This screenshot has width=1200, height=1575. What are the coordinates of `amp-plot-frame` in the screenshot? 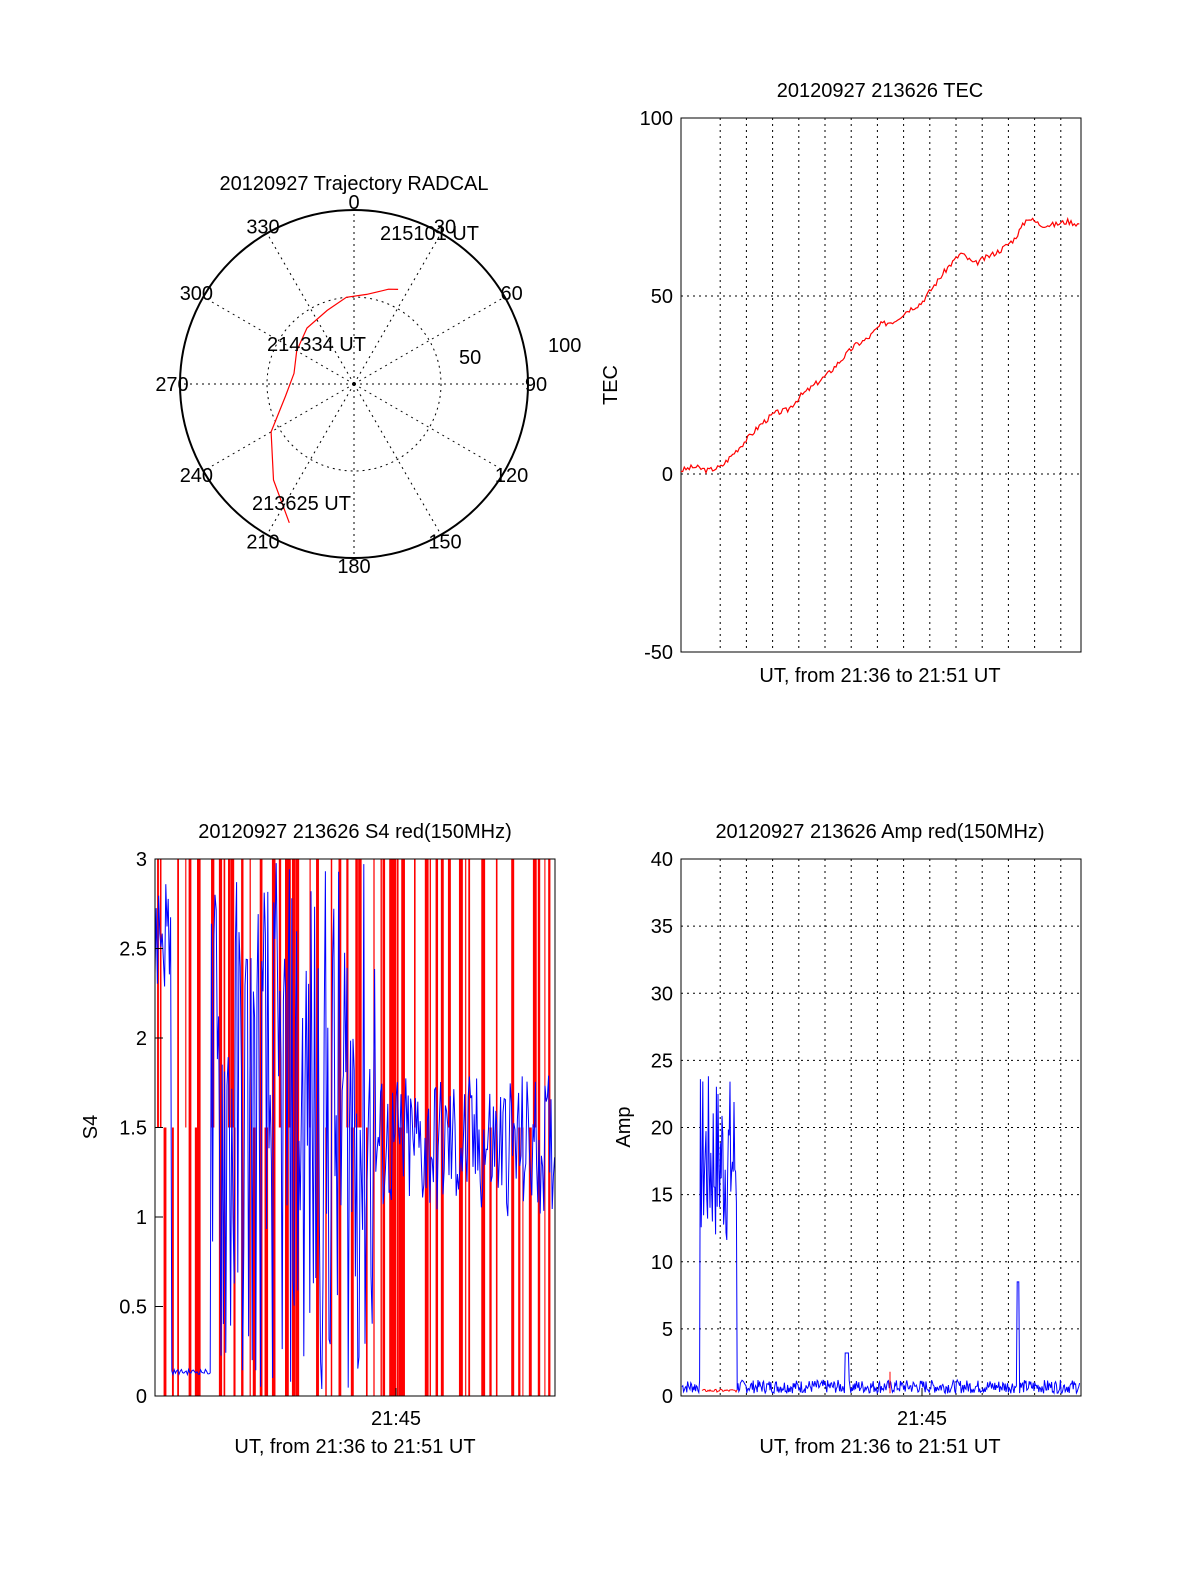 It's located at (881, 1127).